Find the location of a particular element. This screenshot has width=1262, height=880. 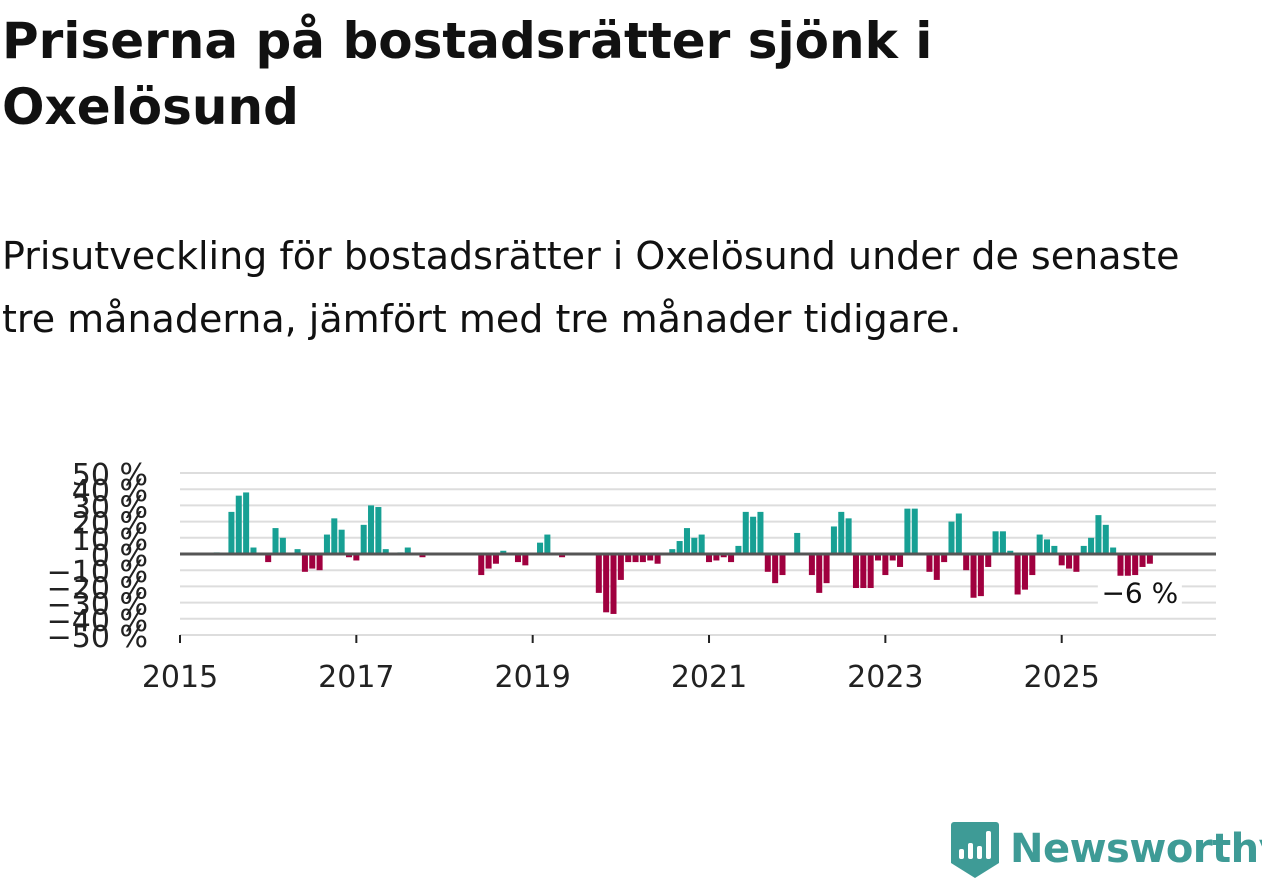

x-tick-label: 2019 is located at coordinates (533, 677).